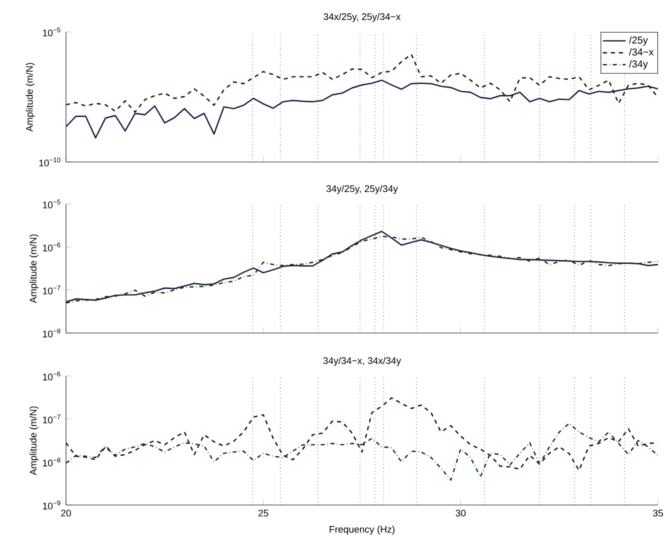 Image resolution: width=670 pixels, height=554 pixels. I want to click on legend-label: /34−x, so click(641, 52).